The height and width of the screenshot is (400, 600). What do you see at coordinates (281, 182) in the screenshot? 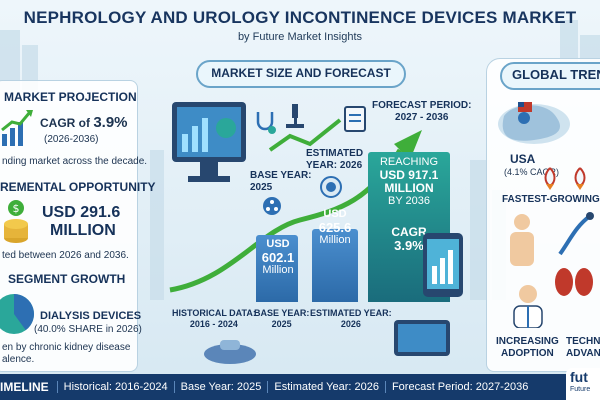
I see `base-year-label: BASE YEAR: 2025` at bounding box center [281, 182].